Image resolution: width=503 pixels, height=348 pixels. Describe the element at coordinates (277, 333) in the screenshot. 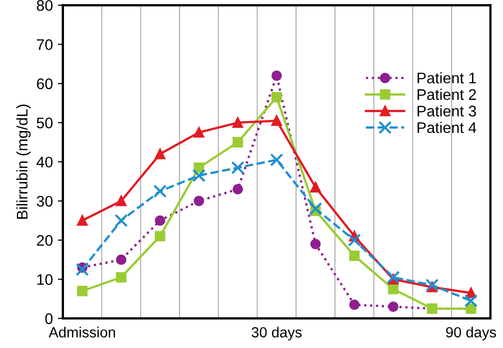

I see `x-tick-label: 30 days` at that location.